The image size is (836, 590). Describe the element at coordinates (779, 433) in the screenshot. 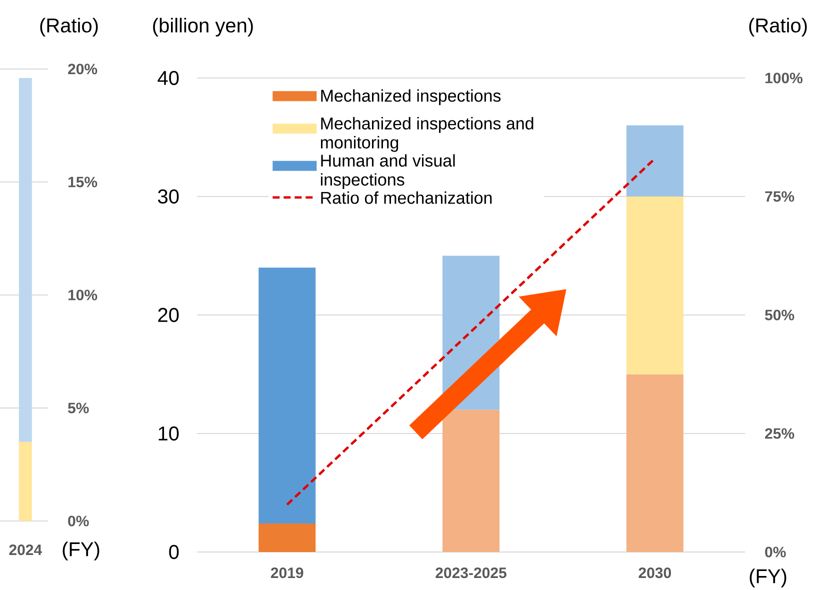

I see `y2-tick-label: 25%` at that location.